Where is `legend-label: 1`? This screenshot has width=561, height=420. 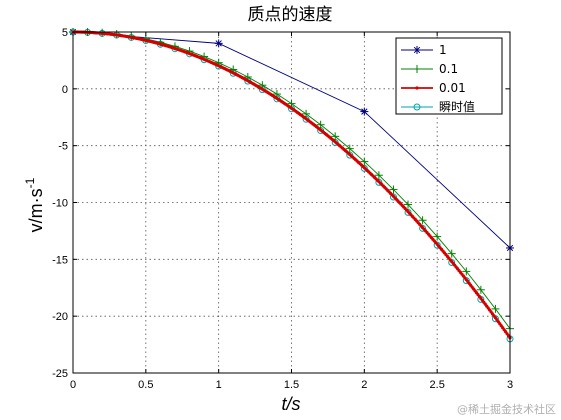
legend-label: 1 is located at coordinates (443, 50).